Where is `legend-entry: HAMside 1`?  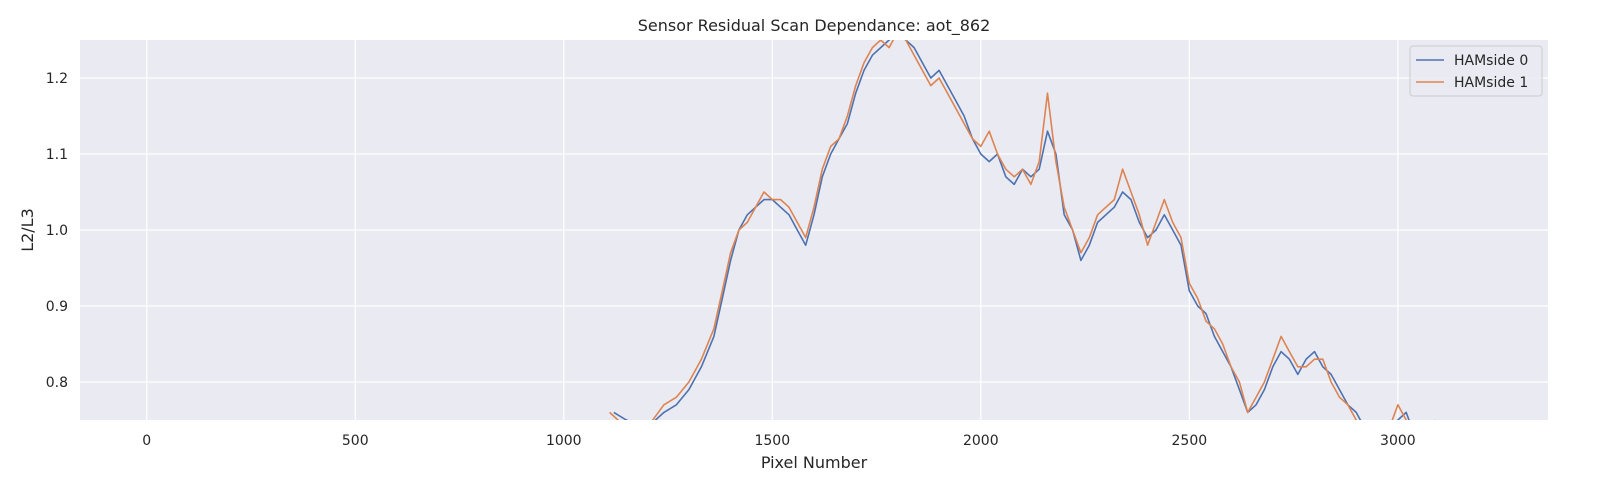 legend-entry: HAMside 1 is located at coordinates (1491, 83).